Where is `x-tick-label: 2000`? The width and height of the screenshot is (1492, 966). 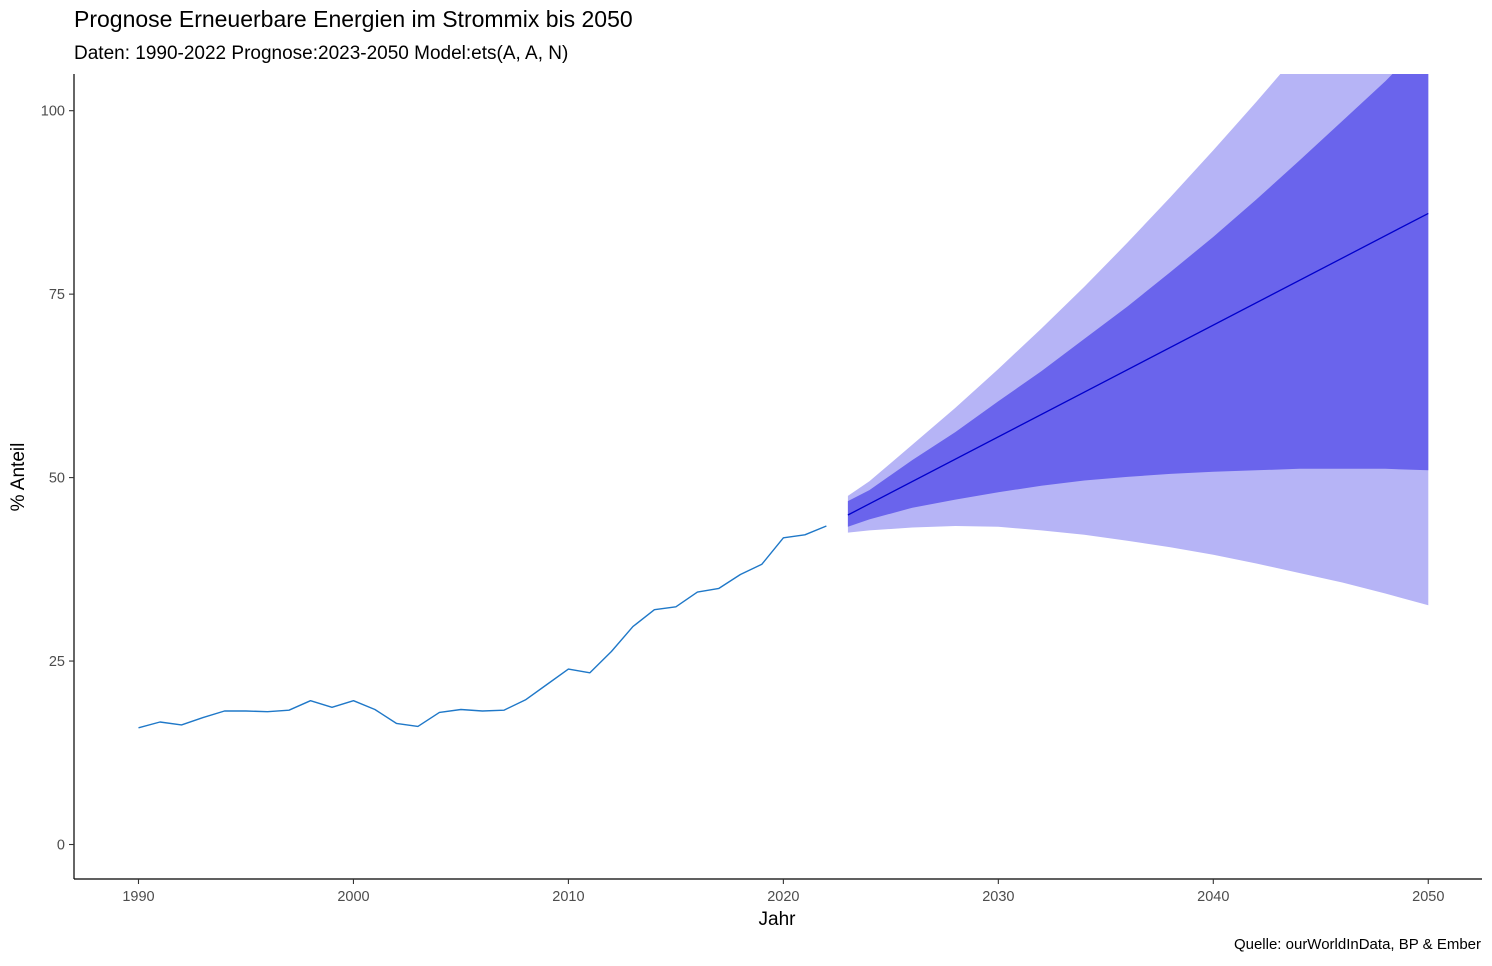 x-tick-label: 2000 is located at coordinates (353, 897).